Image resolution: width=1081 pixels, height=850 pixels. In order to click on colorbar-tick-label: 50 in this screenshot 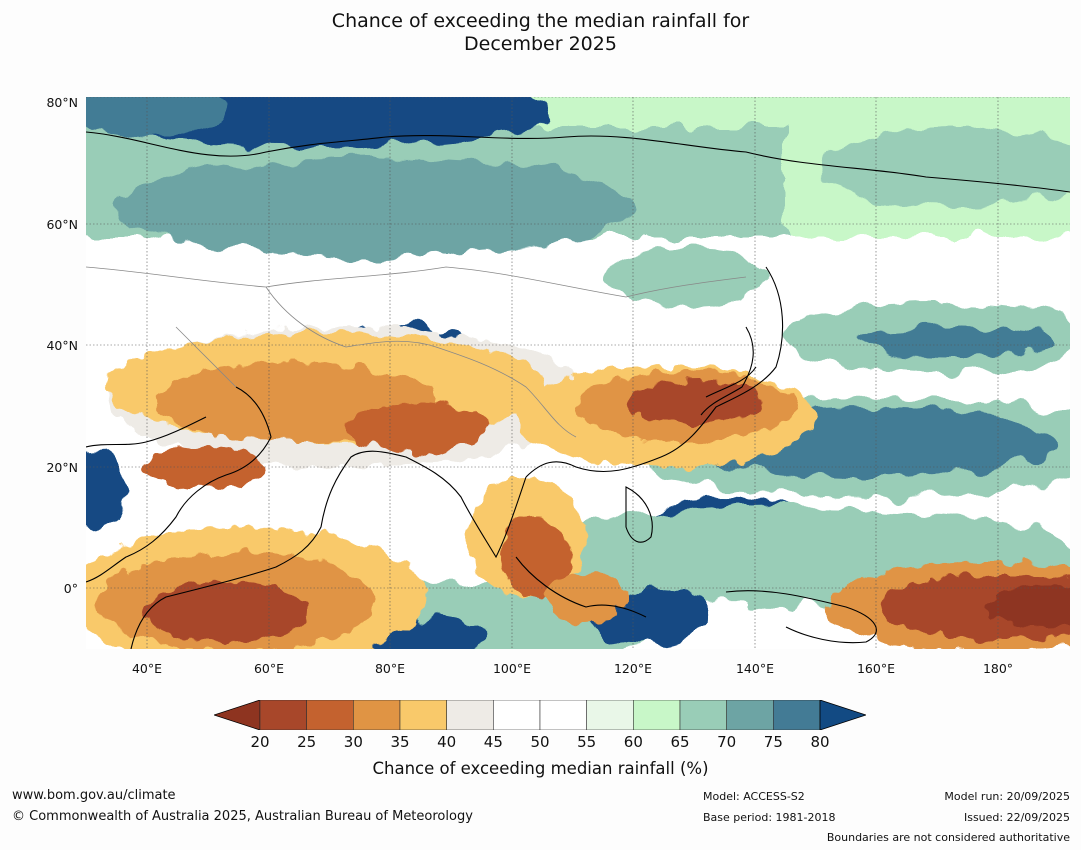, I will do `click(540, 742)`.